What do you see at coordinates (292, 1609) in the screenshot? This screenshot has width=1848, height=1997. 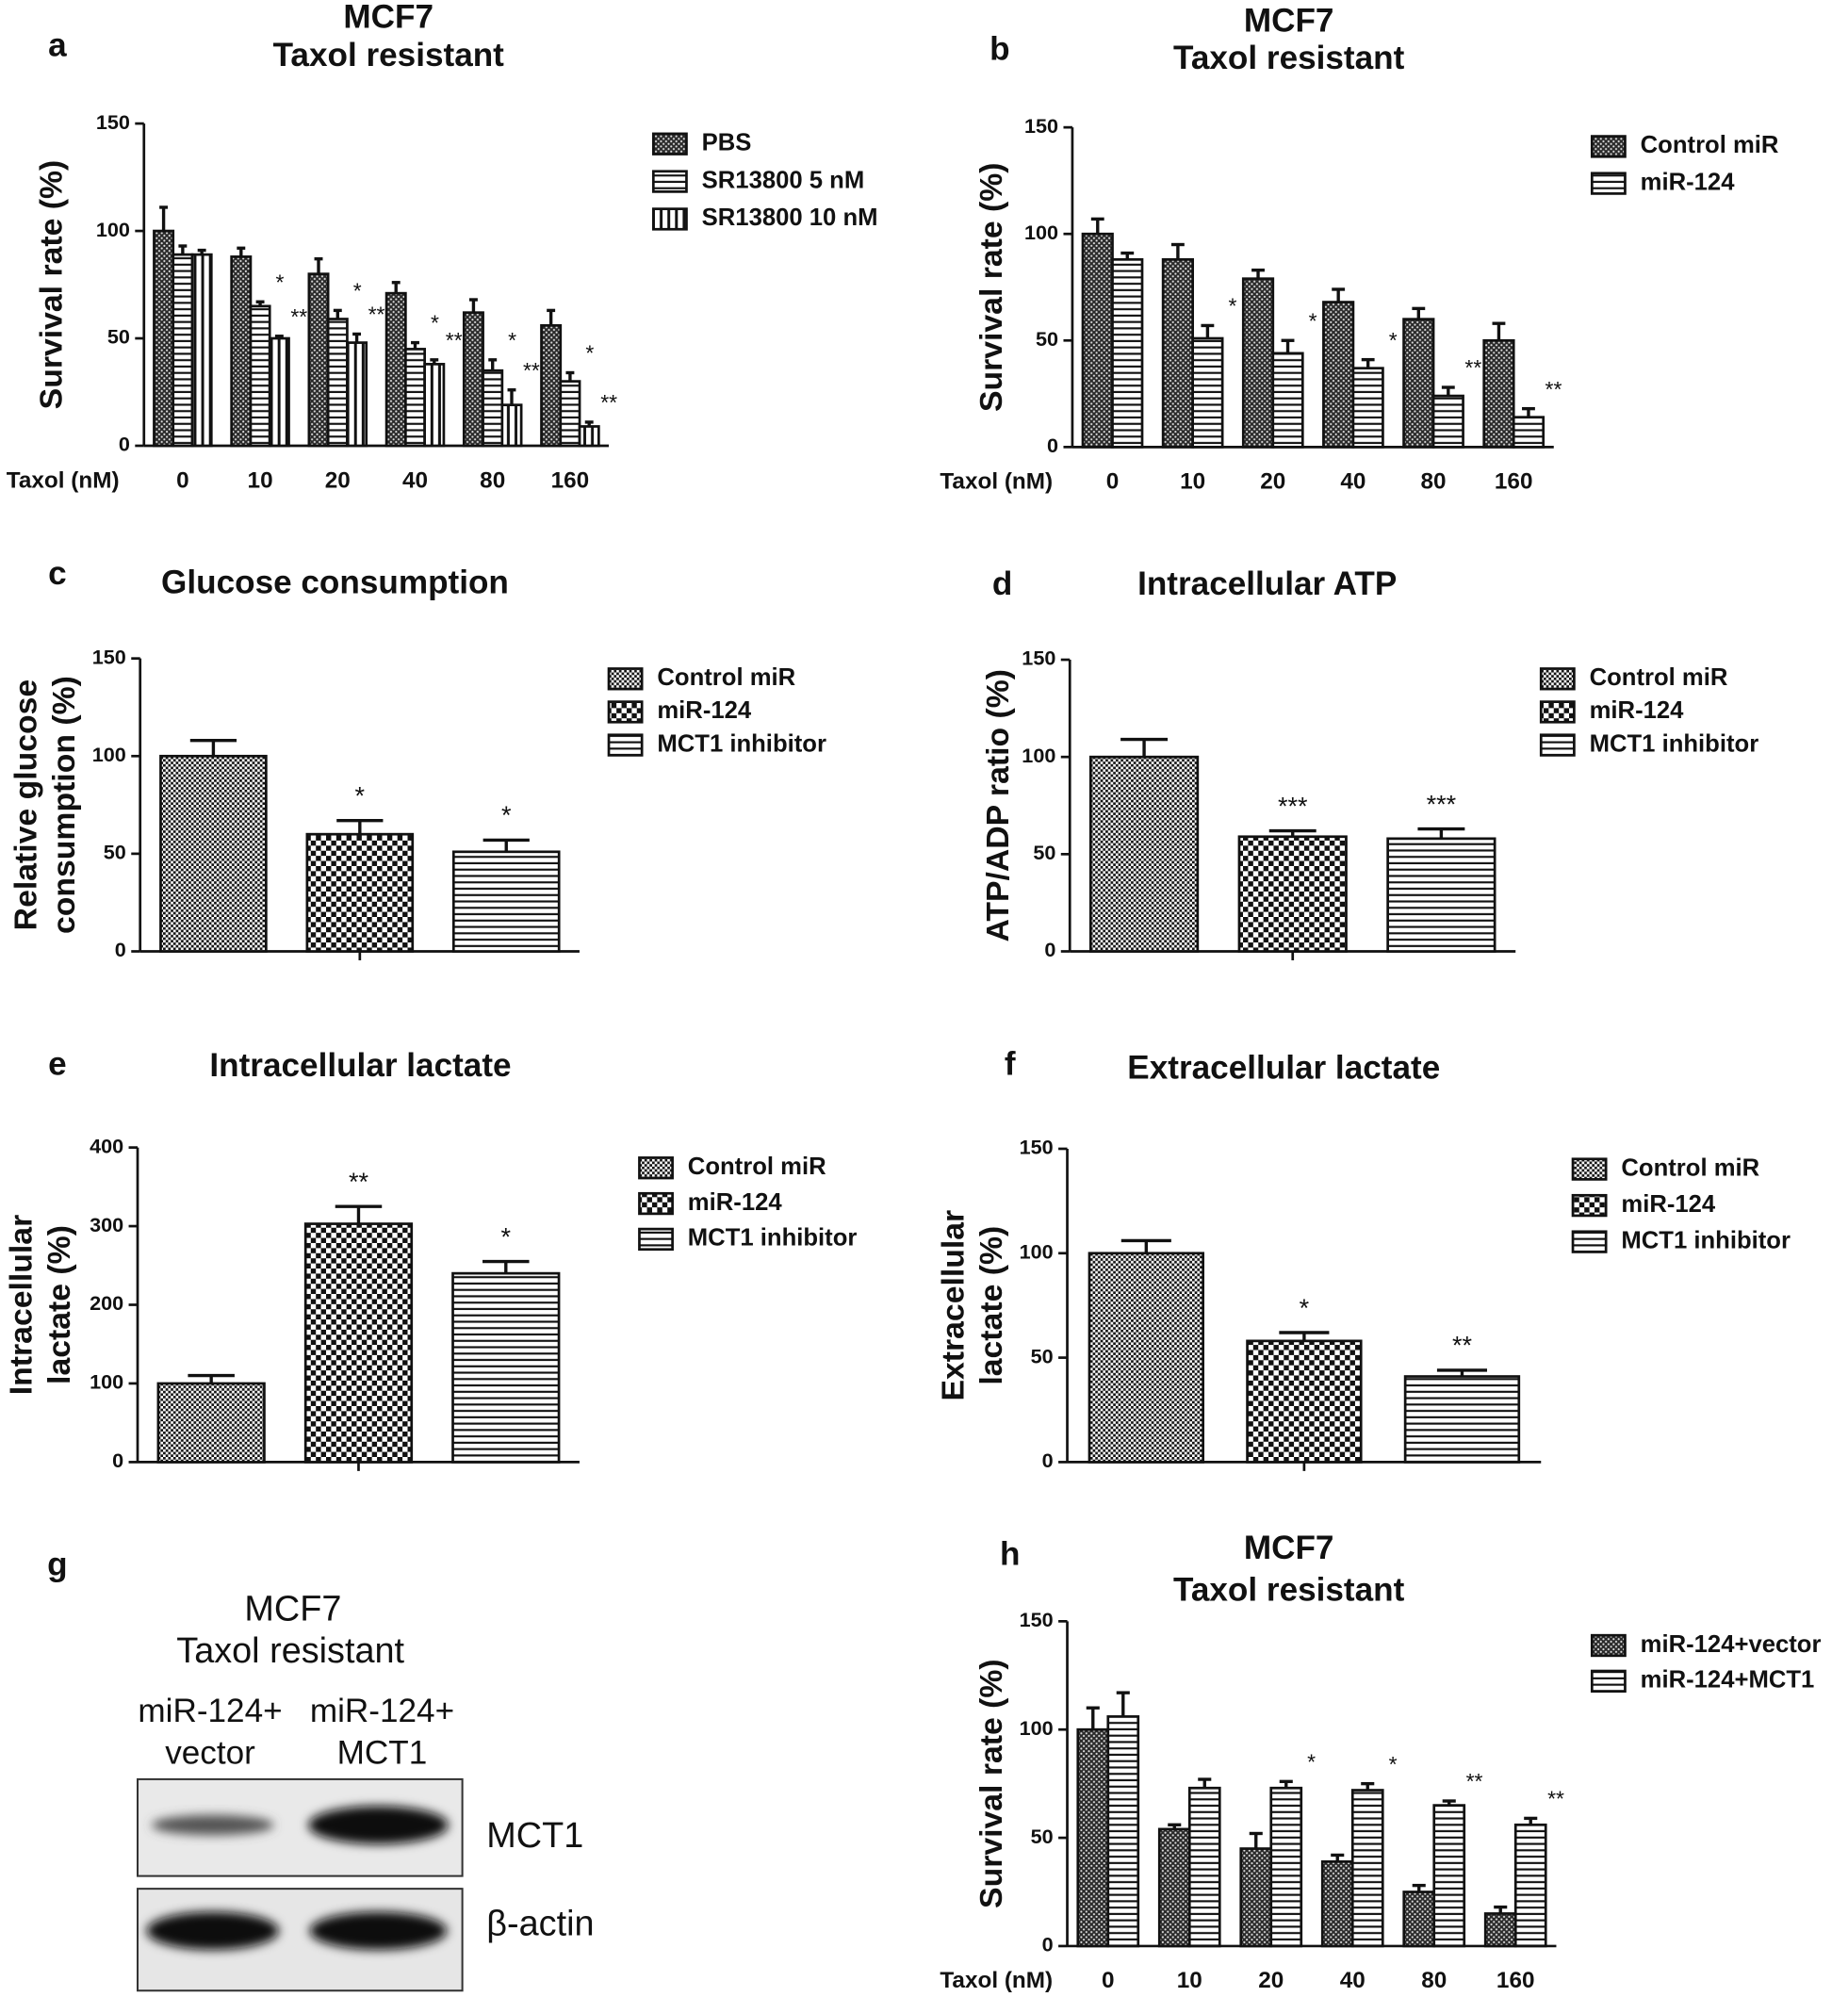 I see `blot-title: MCF7` at bounding box center [292, 1609].